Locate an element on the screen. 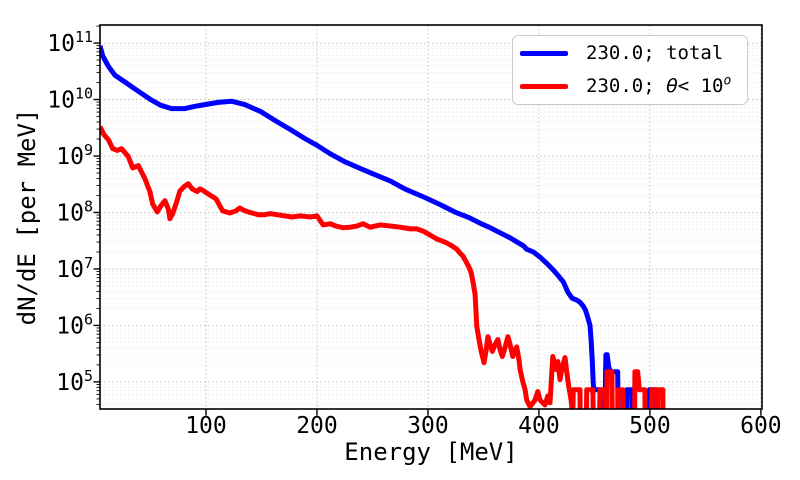  legend-entry-theta-cut: 230.0; θ< 10o is located at coordinates (630, 87).